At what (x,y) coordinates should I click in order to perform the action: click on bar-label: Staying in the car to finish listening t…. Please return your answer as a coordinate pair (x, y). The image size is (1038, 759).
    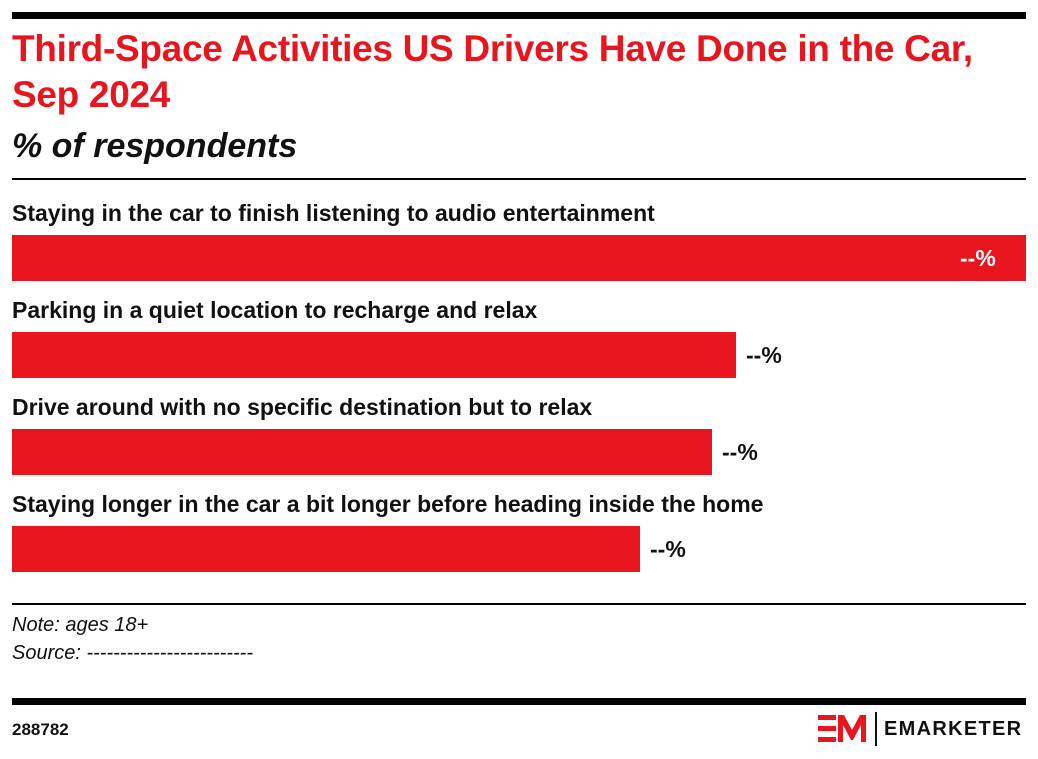
    Looking at the image, I should click on (333, 213).